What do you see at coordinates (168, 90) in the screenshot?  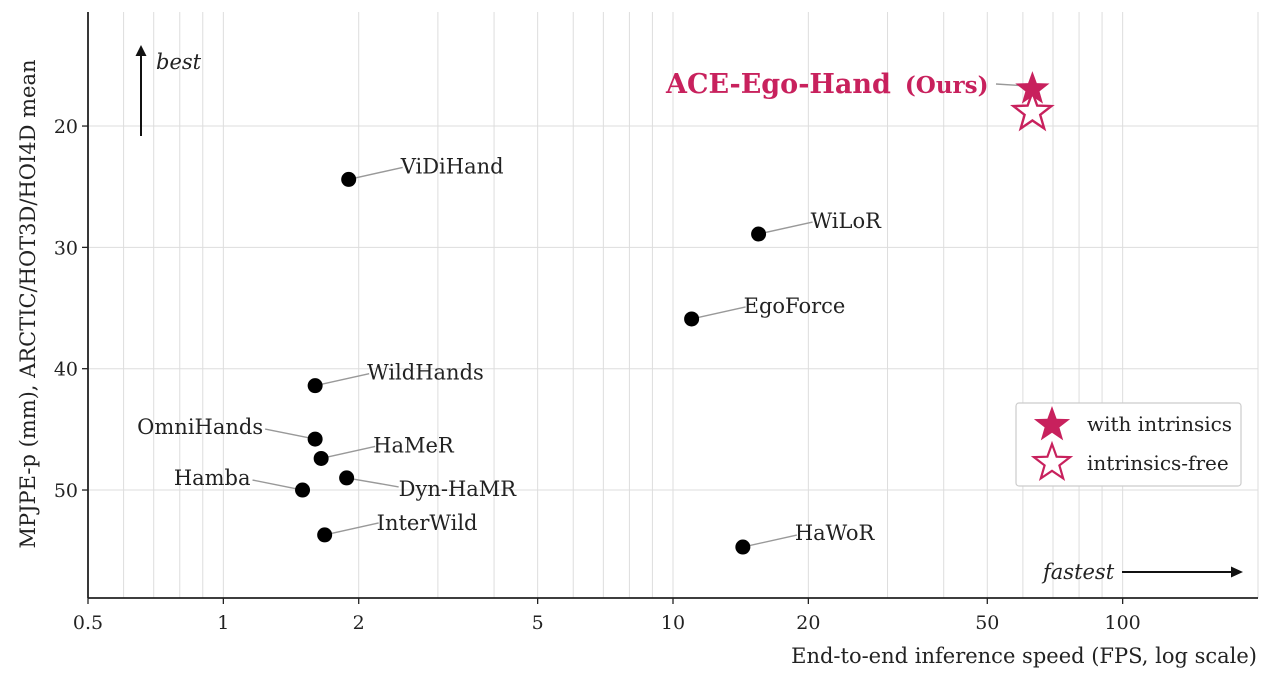 I see `best-annotation: best` at bounding box center [168, 90].